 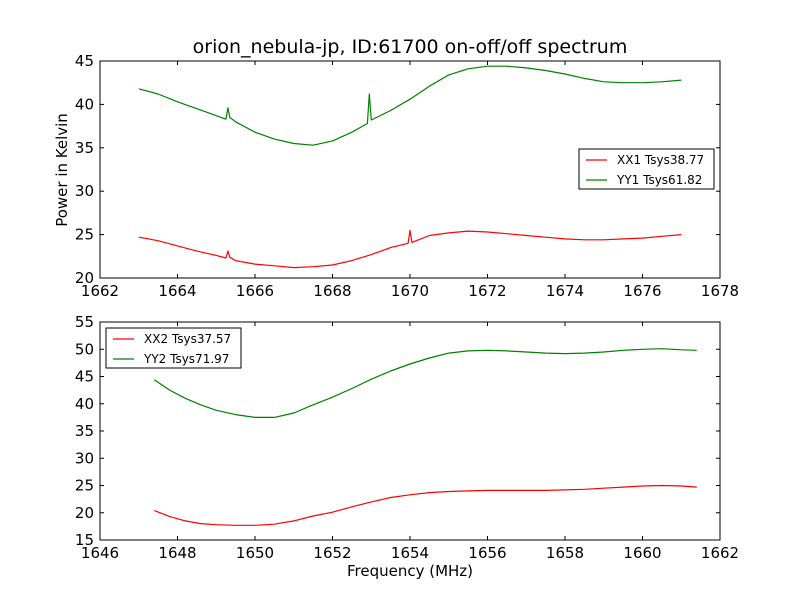 What do you see at coordinates (84, 377) in the screenshot?
I see `bottom-chart-ytick-label: 45` at bounding box center [84, 377].